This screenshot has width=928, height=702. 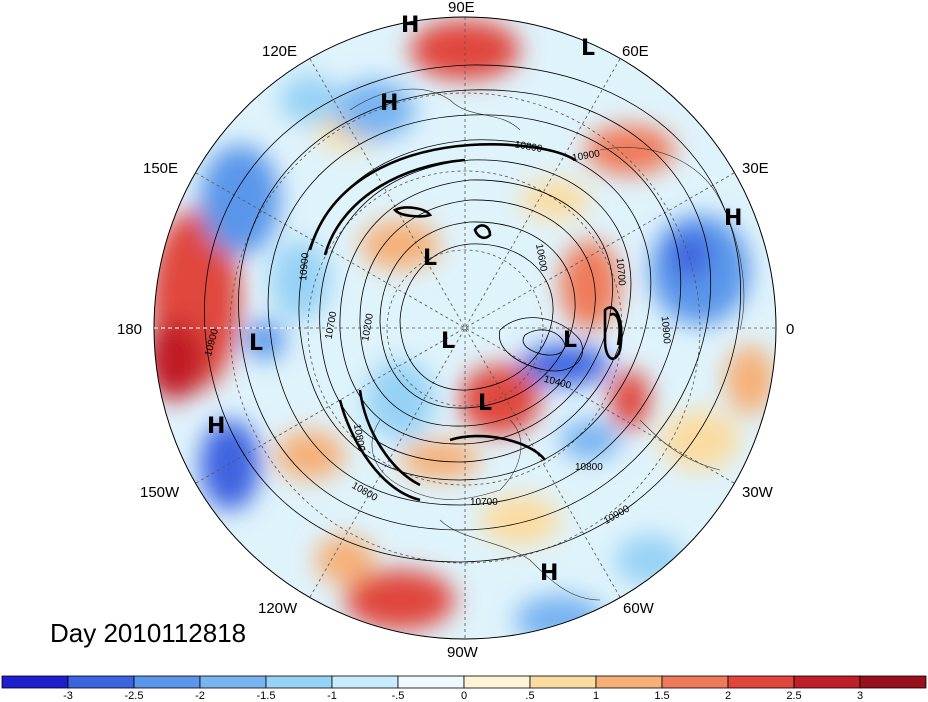 What do you see at coordinates (398, 696) in the screenshot?
I see `colorbar-tick-label: -.5` at bounding box center [398, 696].